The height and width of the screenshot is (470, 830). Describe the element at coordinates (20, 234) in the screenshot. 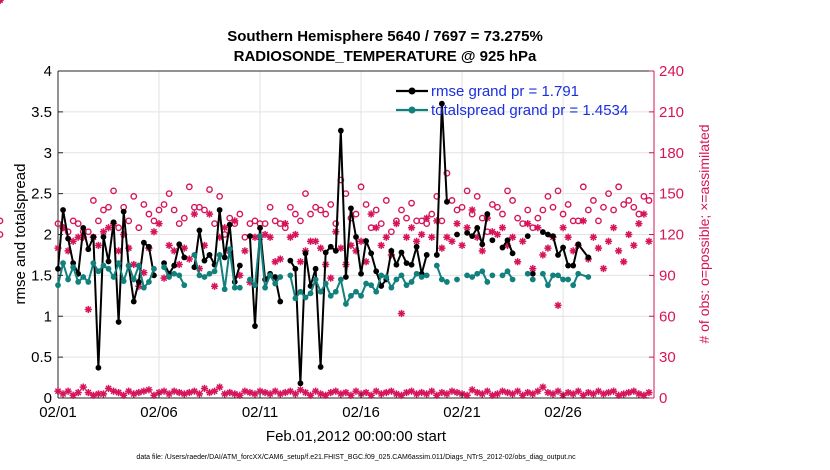

I see `y-axis-label: rmse and totalspread` at that location.